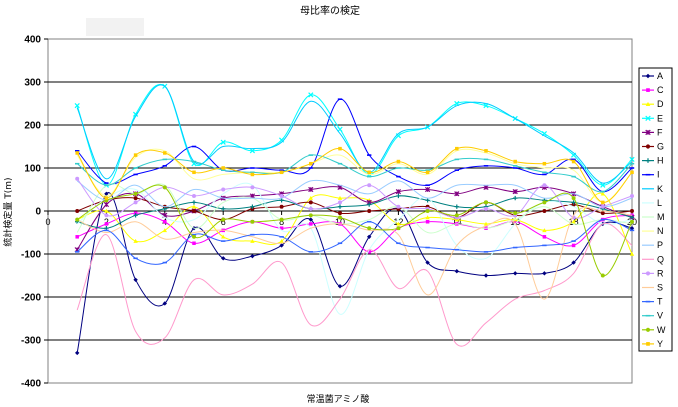  Describe the element at coordinates (660, 76) in the screenshot. I see `legend-label: A` at that location.